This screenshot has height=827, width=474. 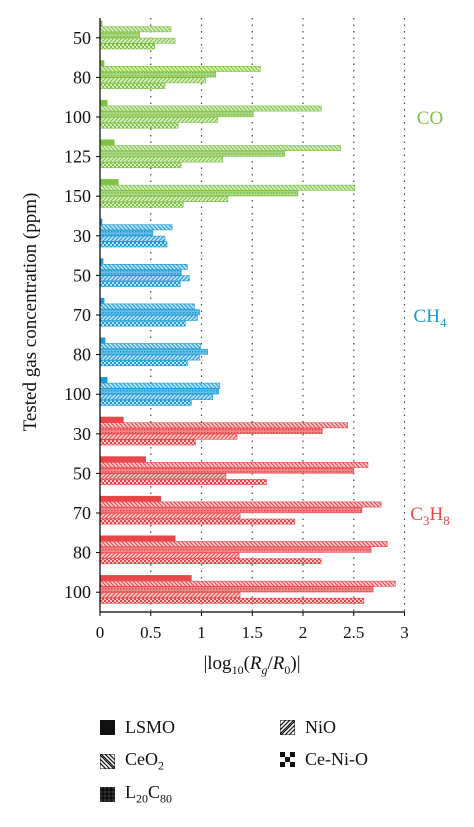 What do you see at coordinates (430, 118) in the screenshot?
I see `gas-label: CO` at bounding box center [430, 118].